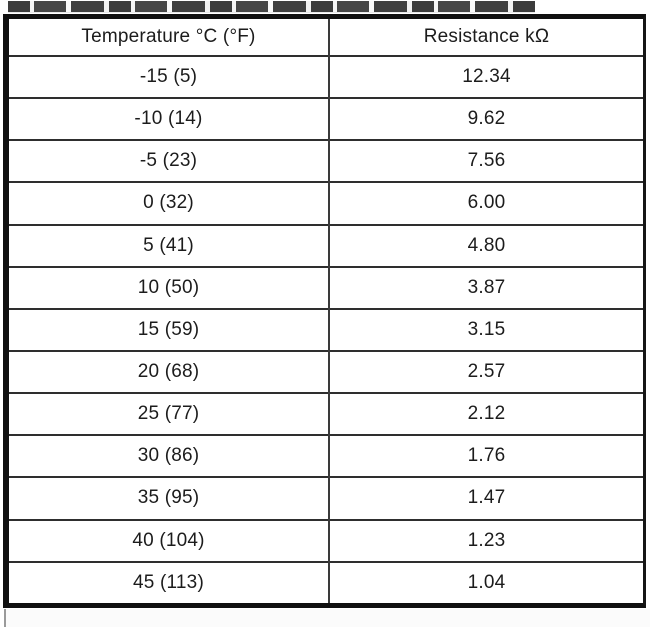 Image resolution: width=650 pixels, height=627 pixels. I want to click on cropped-text-fragment, so click(271, 7).